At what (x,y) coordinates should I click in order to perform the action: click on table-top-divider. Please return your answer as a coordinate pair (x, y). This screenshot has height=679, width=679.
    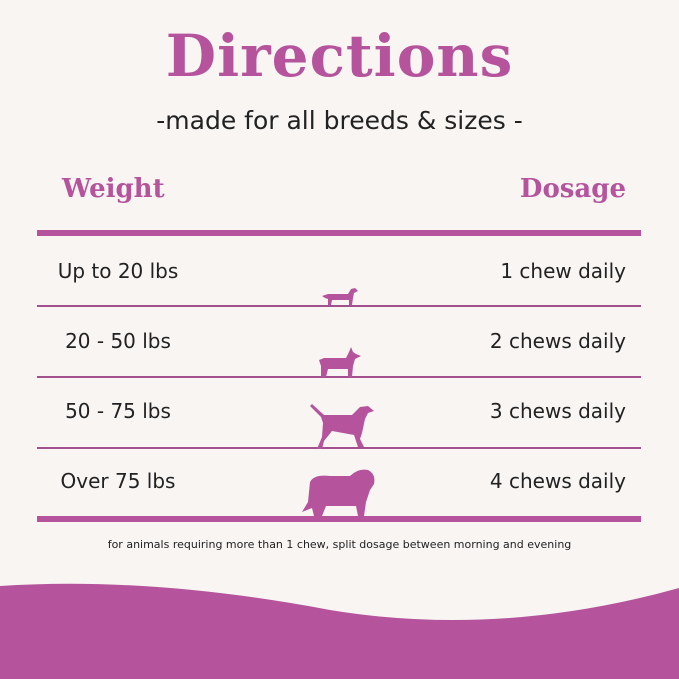
    Looking at the image, I should click on (339, 233).